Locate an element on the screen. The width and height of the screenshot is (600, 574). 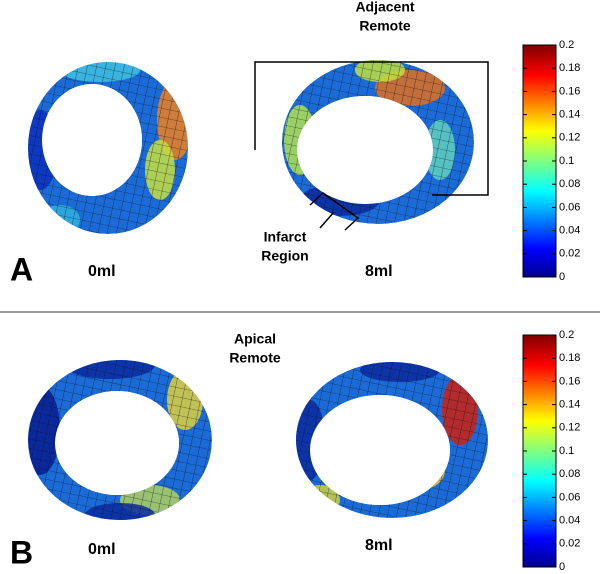
annotation: Infarct is located at coordinates (285, 237).